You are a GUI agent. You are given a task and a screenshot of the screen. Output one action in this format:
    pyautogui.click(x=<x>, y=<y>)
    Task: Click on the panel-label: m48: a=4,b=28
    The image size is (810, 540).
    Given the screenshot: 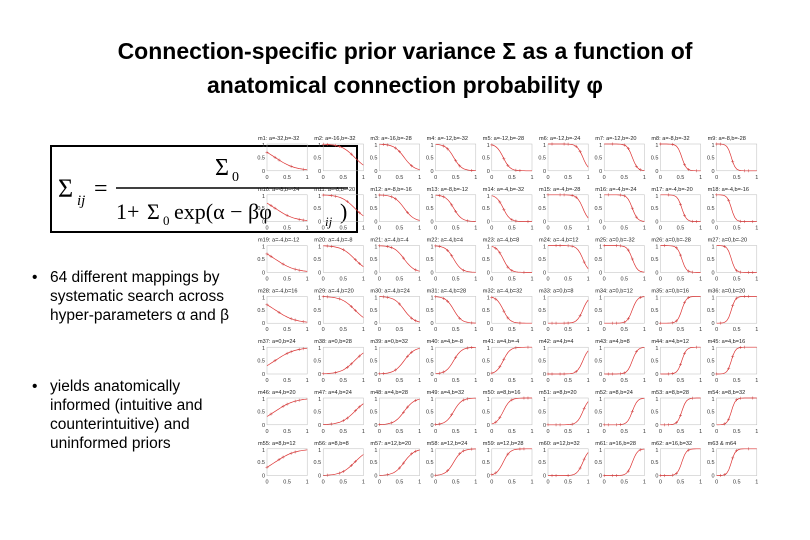 What is the action you would take?
    pyautogui.click(x=389, y=393)
    